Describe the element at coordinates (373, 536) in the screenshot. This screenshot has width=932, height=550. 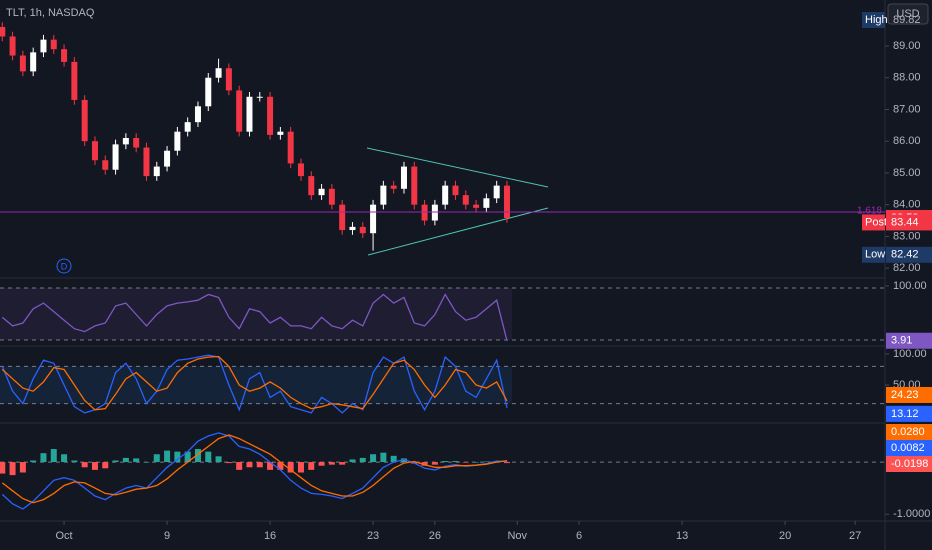
I see `x-tick-label: 23` at that location.